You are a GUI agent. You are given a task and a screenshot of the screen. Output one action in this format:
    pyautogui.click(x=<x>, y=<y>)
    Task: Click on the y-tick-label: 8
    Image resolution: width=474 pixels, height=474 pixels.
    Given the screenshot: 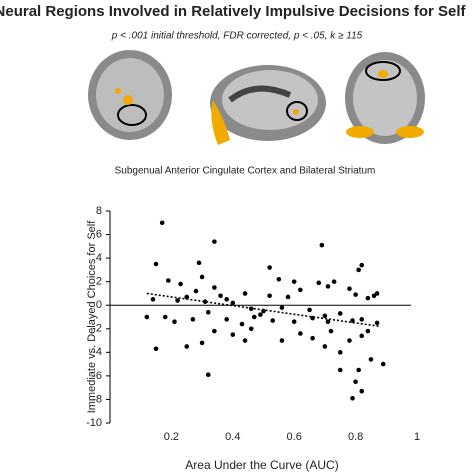 What is the action you would take?
    pyautogui.click(x=99, y=211)
    